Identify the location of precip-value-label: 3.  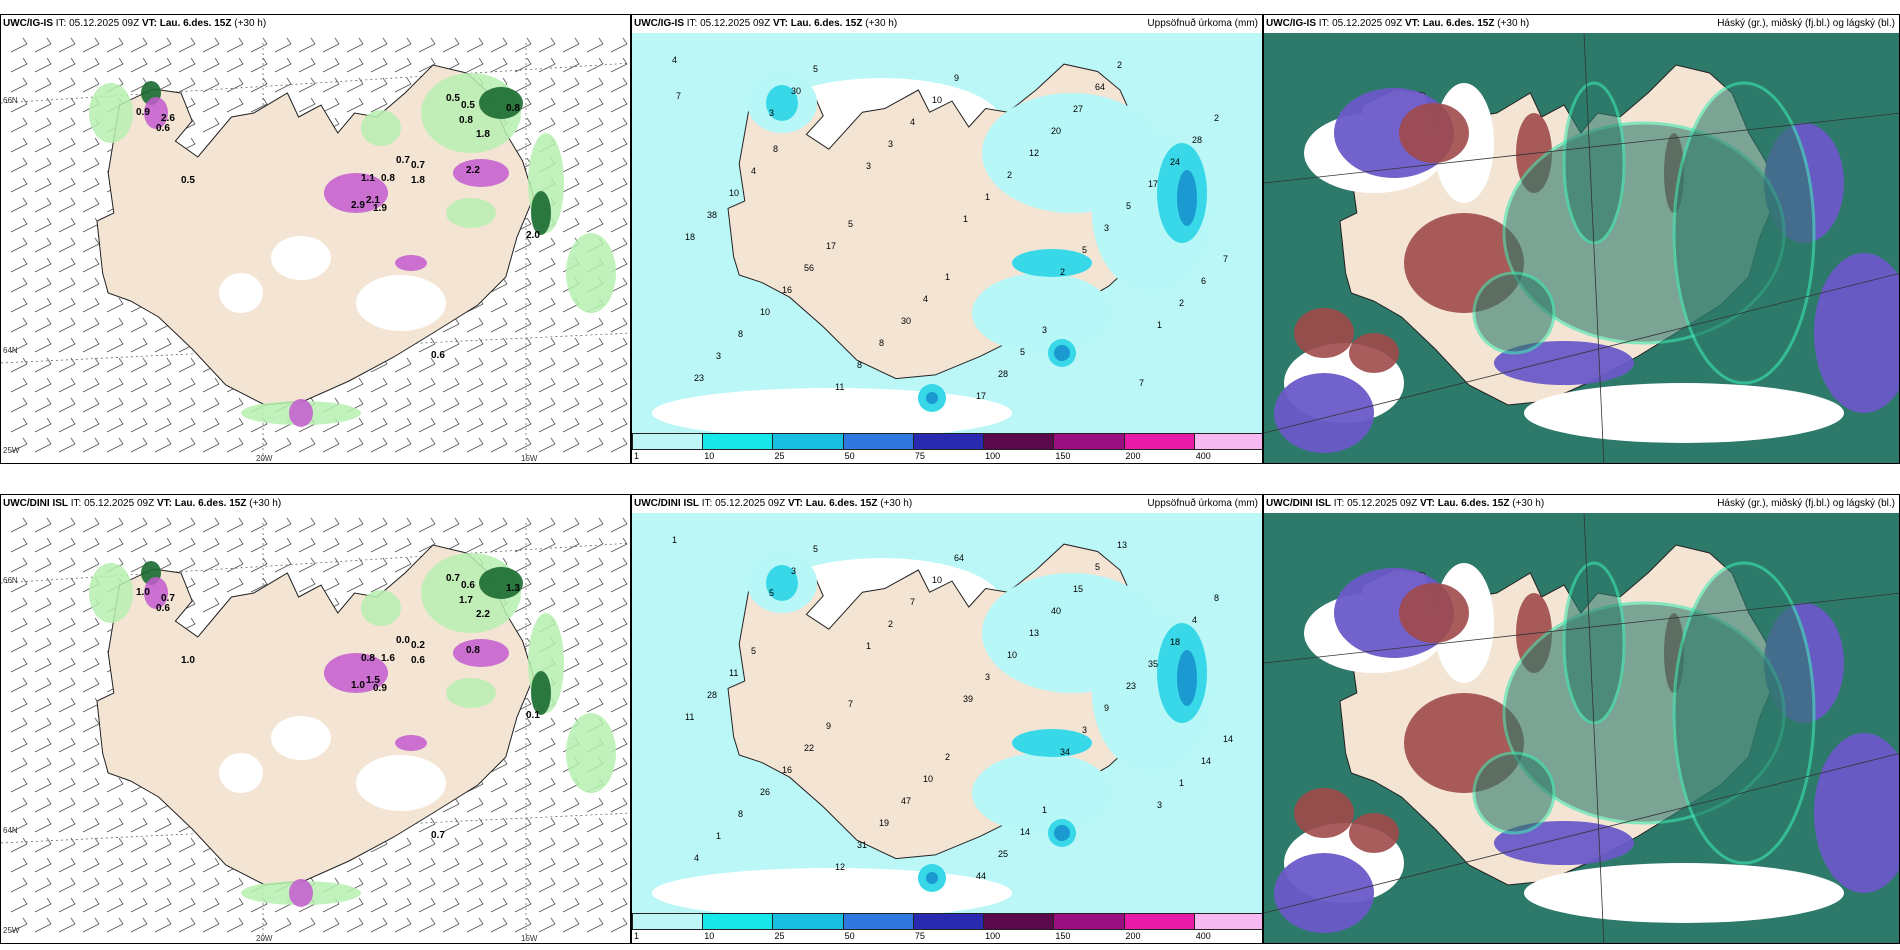
(890, 144).